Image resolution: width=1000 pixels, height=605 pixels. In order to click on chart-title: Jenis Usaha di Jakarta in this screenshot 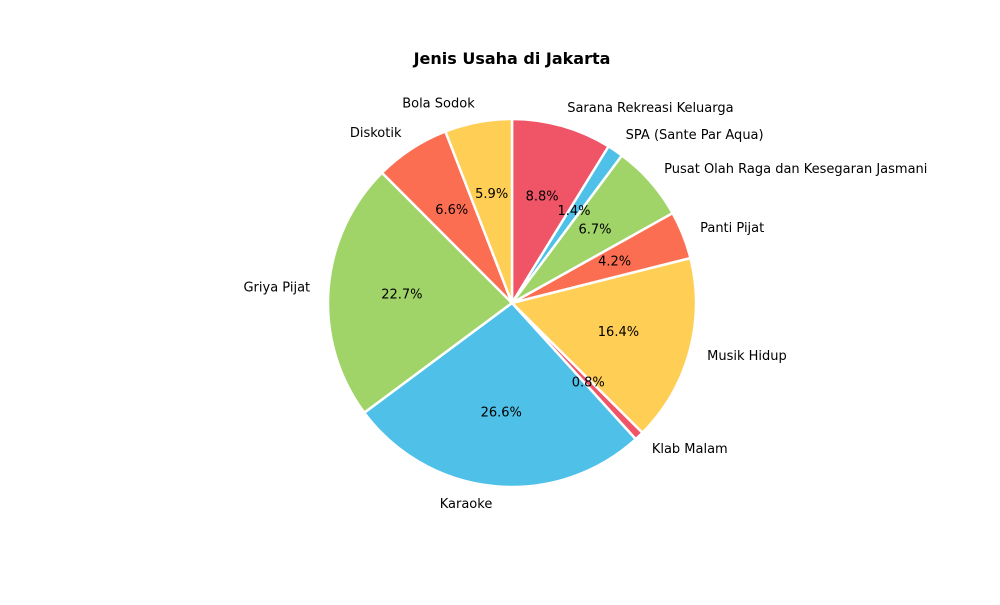, I will do `click(512, 58)`.